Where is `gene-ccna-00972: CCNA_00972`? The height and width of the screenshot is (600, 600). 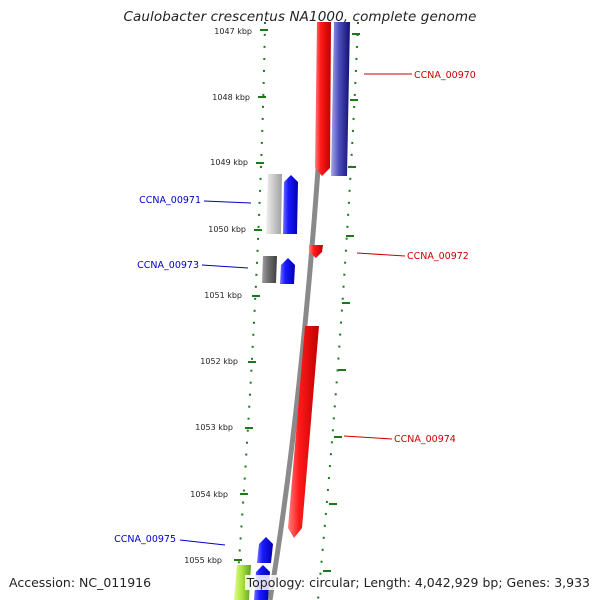 gene-ccna-00972: CCNA_00972 is located at coordinates (389, 253).